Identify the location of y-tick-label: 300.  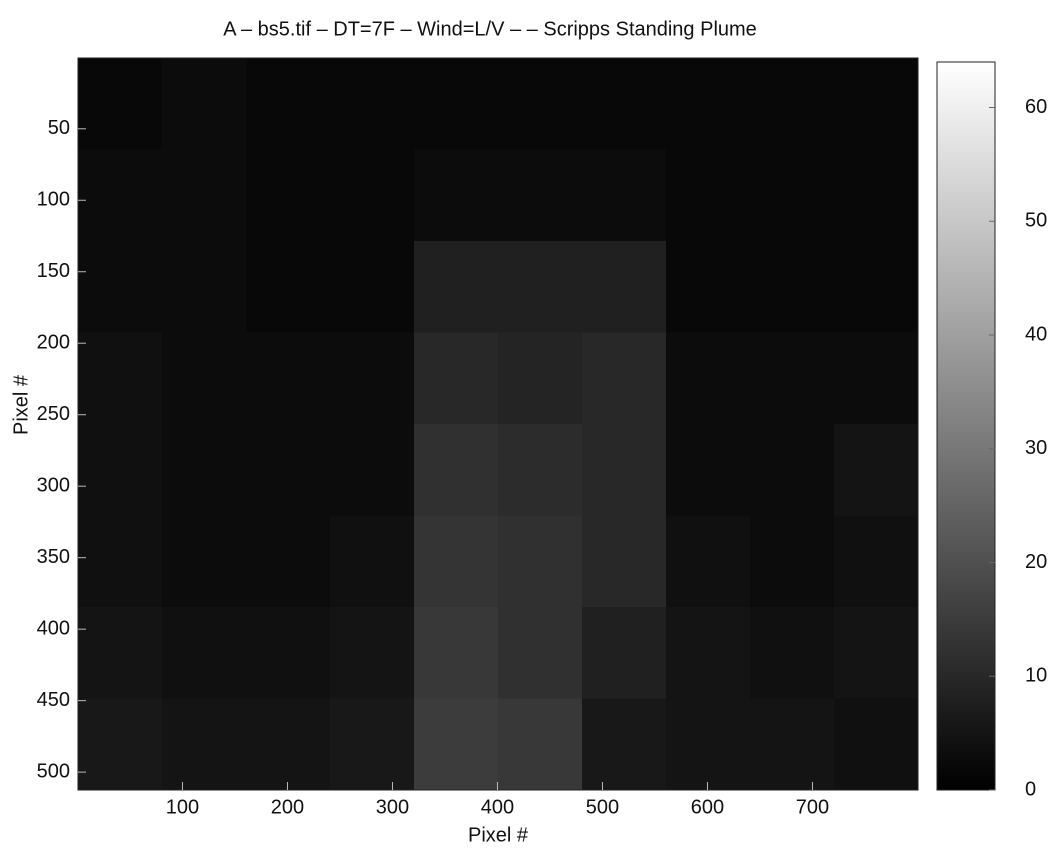
(53, 485).